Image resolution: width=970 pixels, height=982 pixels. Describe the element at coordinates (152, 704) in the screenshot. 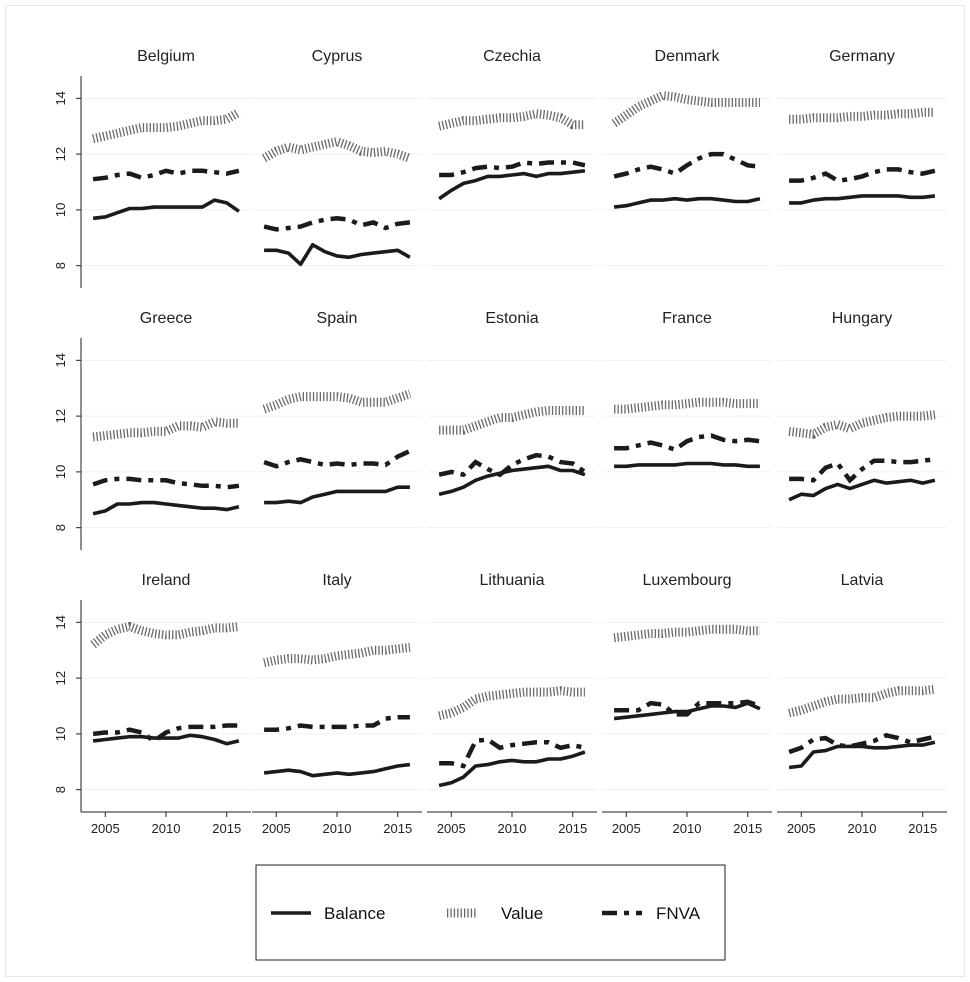

I see `panel-ireland: Ireland 8 10 12 14 2005 2010 2015` at that location.